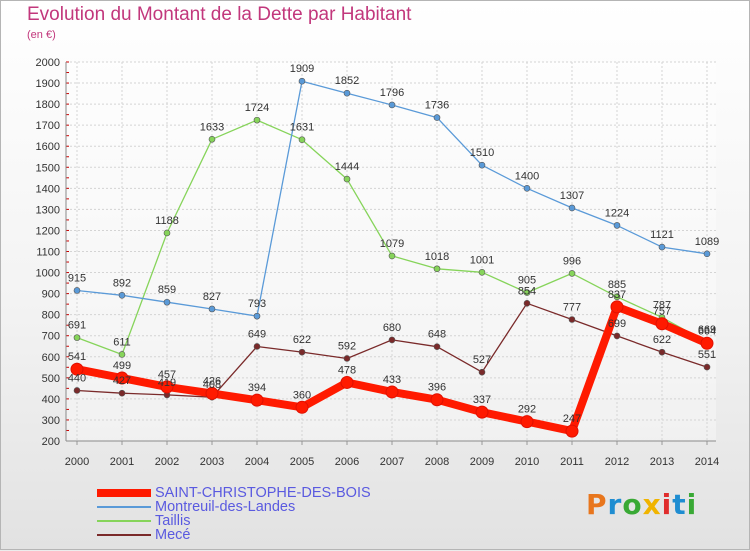 The width and height of the screenshot is (750, 551). I want to click on y-tick-label: 2000, so click(48, 63).